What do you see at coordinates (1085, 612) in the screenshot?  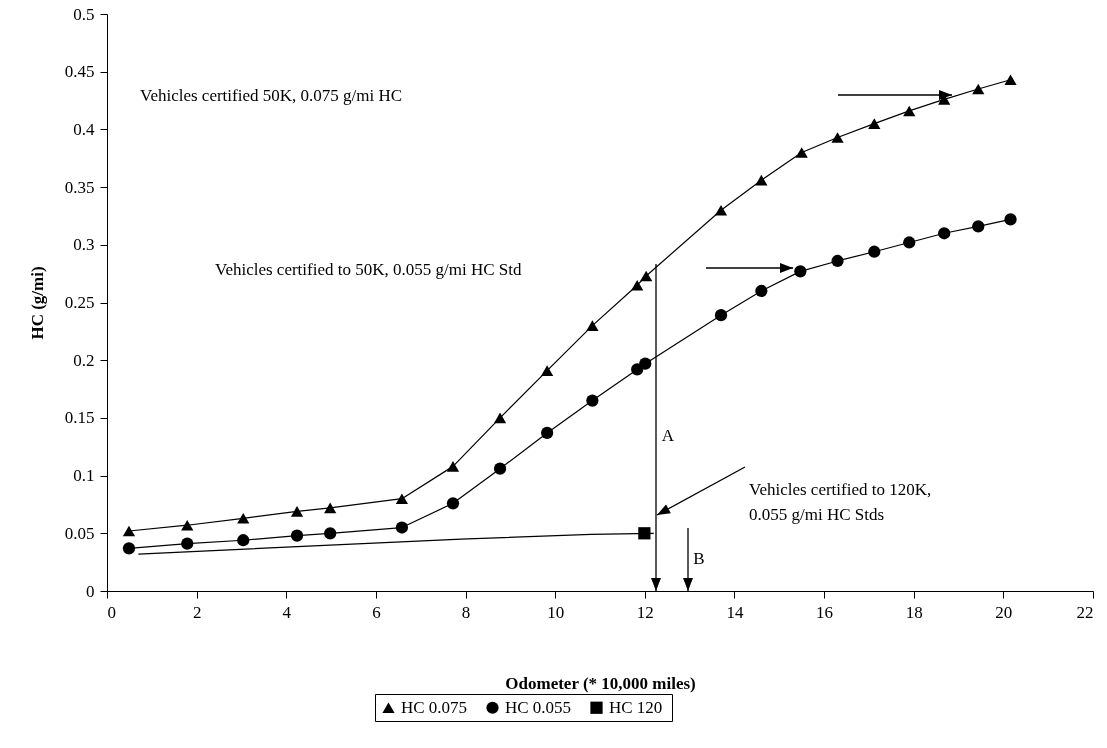 I see `x-tick-label: 22` at bounding box center [1085, 612].